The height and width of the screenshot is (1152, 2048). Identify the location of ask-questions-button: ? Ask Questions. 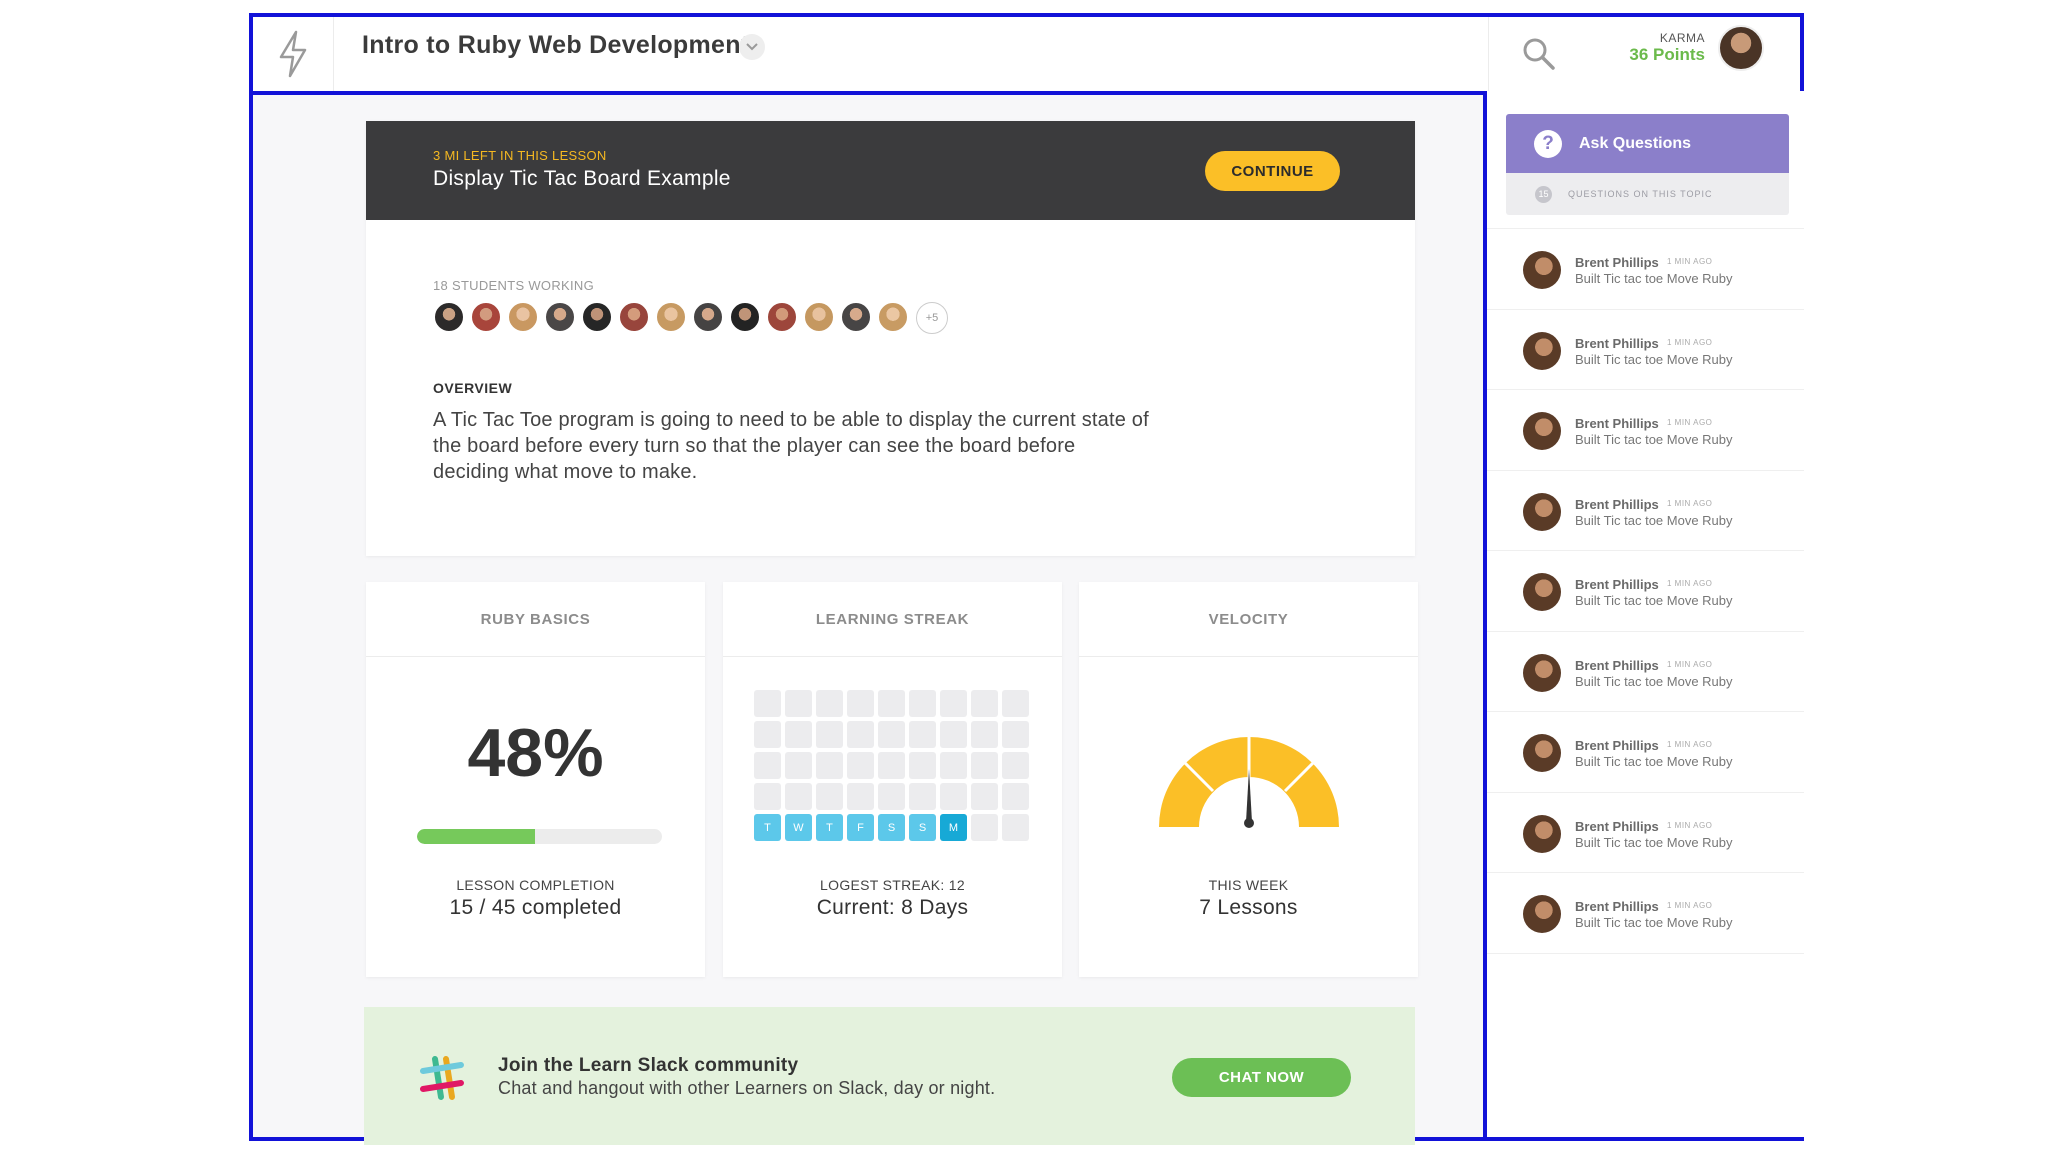
(1647, 143).